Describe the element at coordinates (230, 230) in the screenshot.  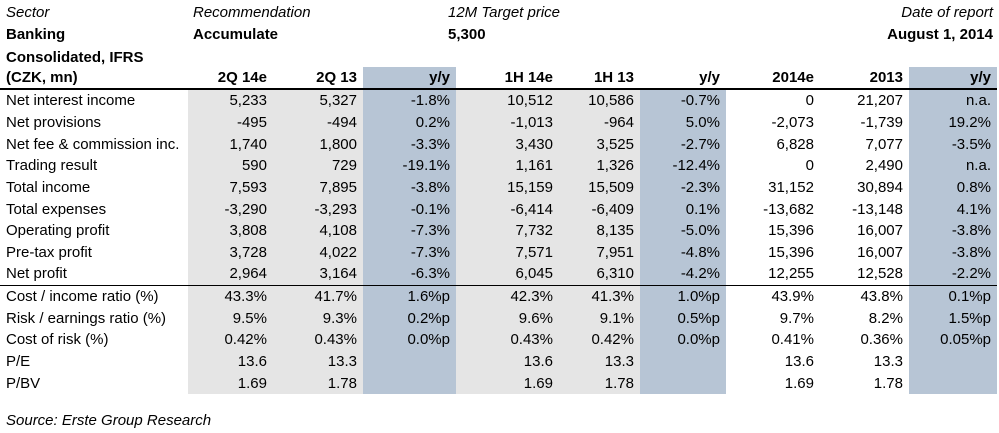
I see `table-cell: 3,808` at that location.